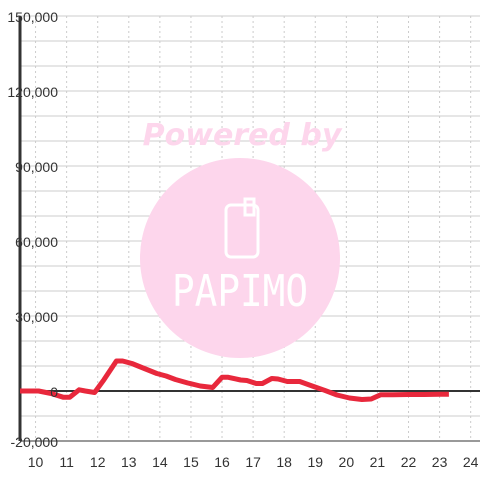  Describe the element at coordinates (378, 462) in the screenshot. I see `x-tick-label: 21` at that location.